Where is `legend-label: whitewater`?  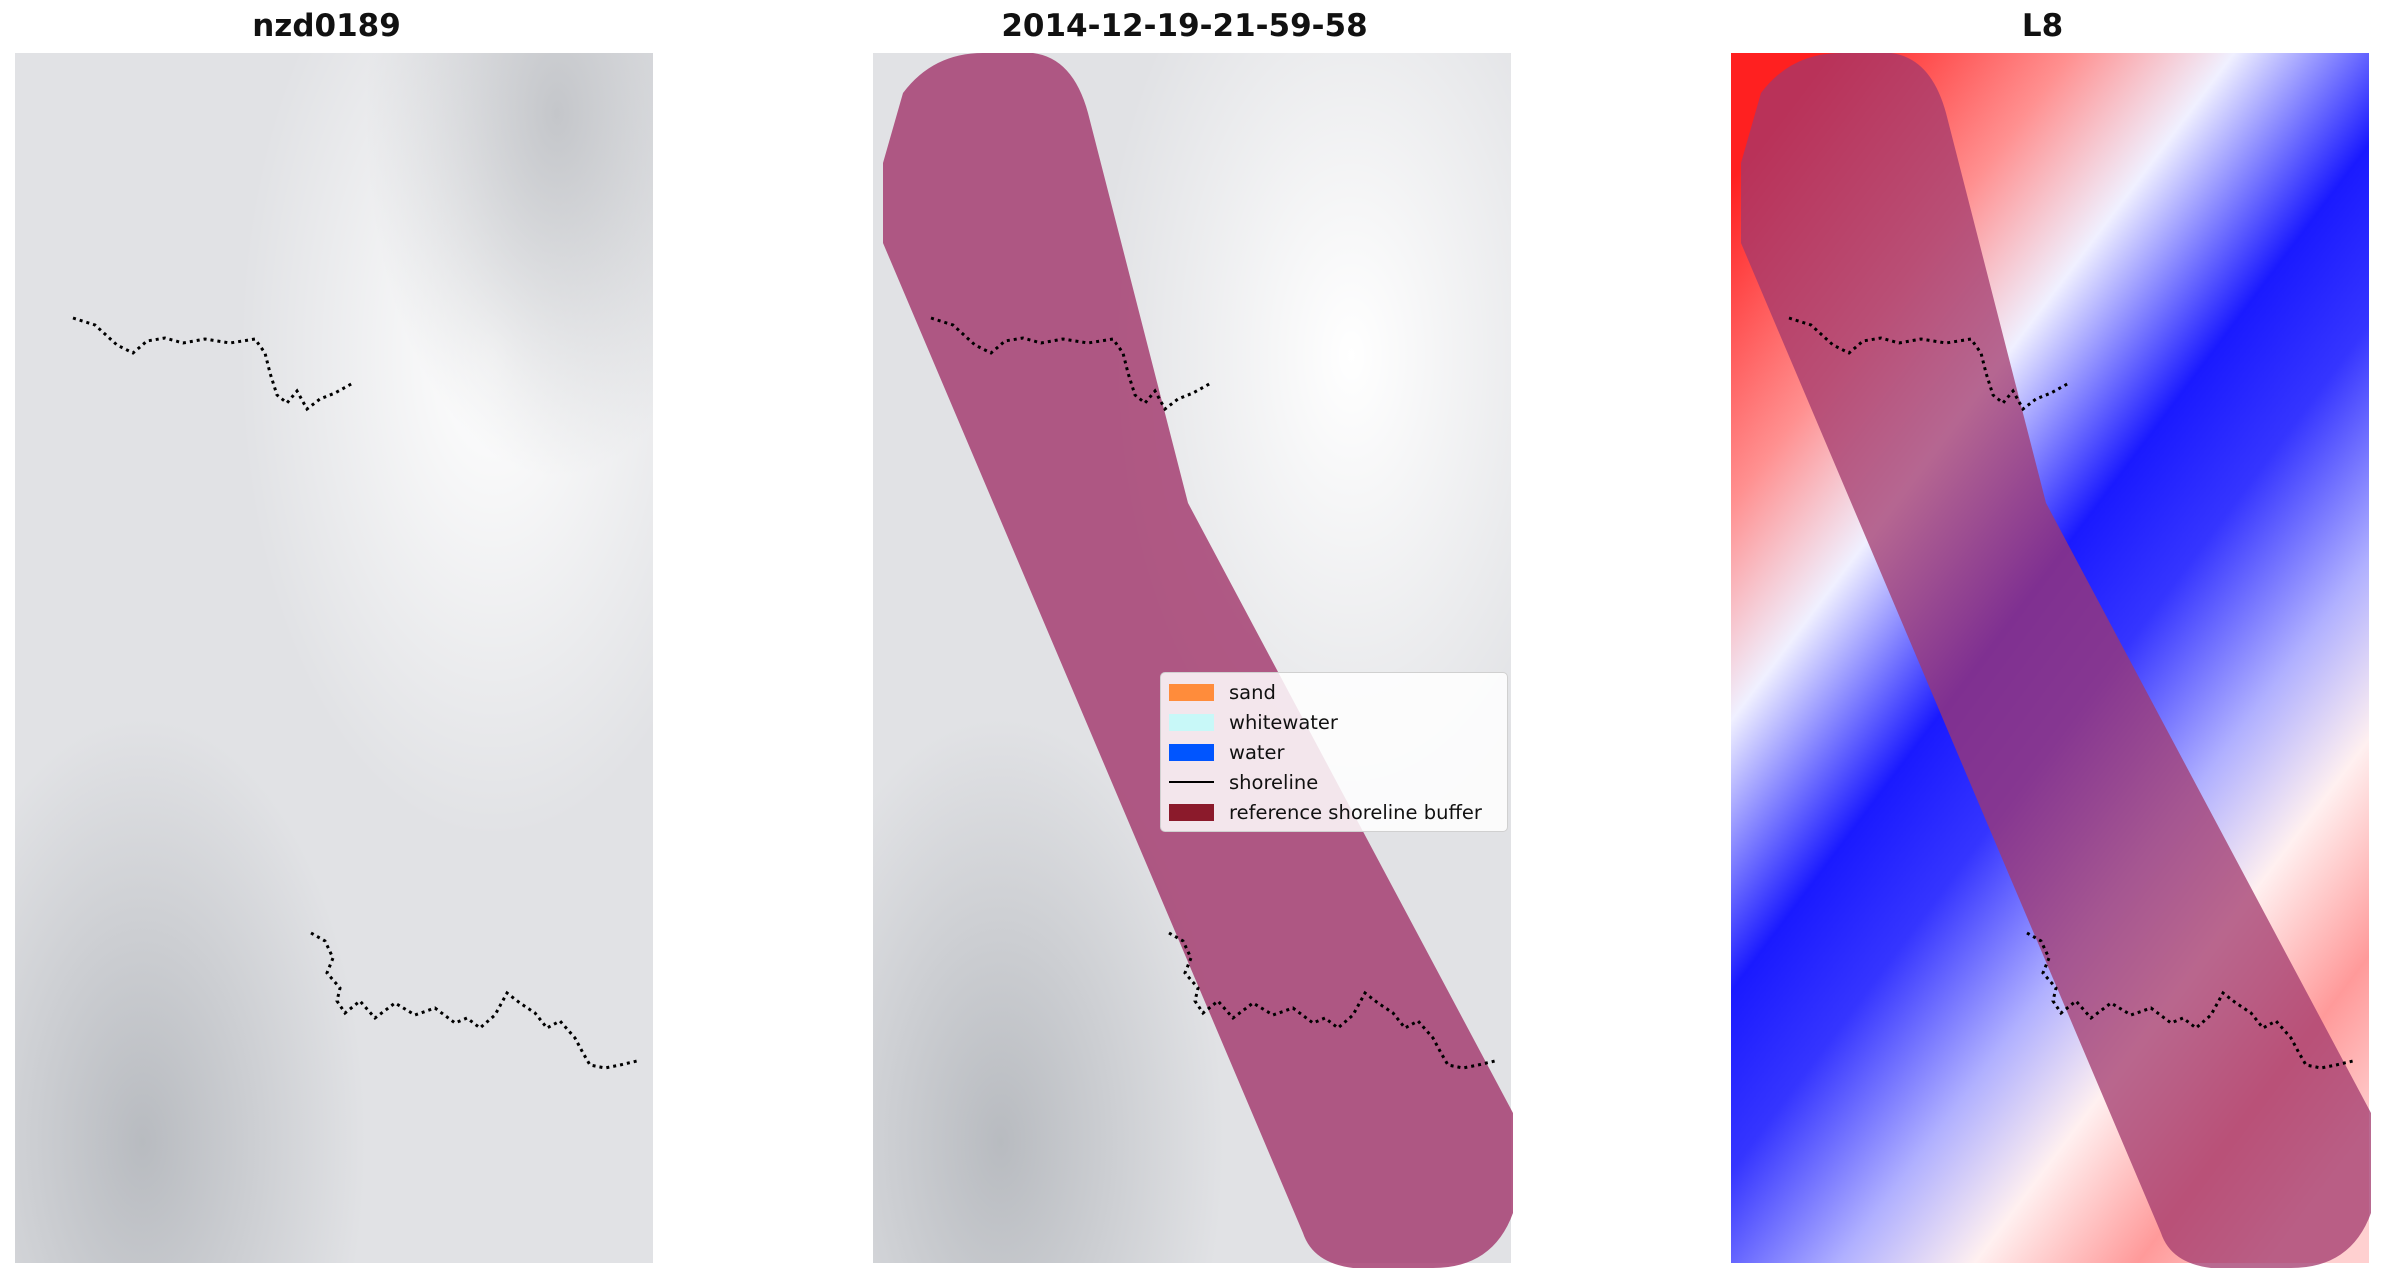 legend-label: whitewater is located at coordinates (1283, 722).